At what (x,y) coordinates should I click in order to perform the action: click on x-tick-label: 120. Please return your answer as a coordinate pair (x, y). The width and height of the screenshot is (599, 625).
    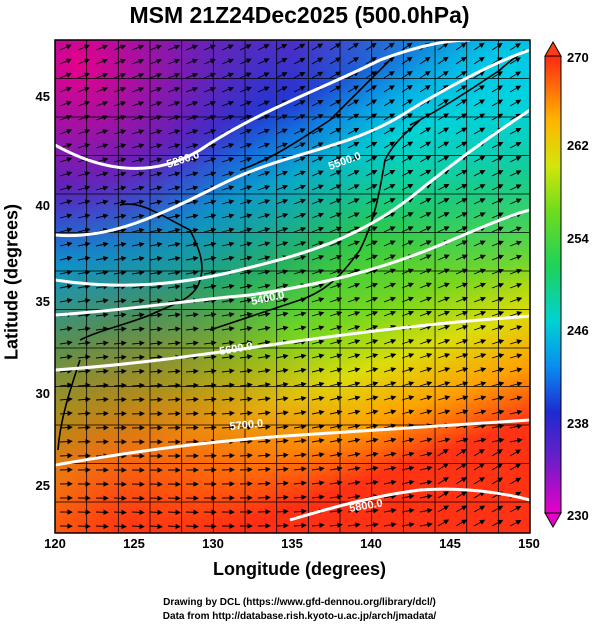
    Looking at the image, I should click on (55, 543).